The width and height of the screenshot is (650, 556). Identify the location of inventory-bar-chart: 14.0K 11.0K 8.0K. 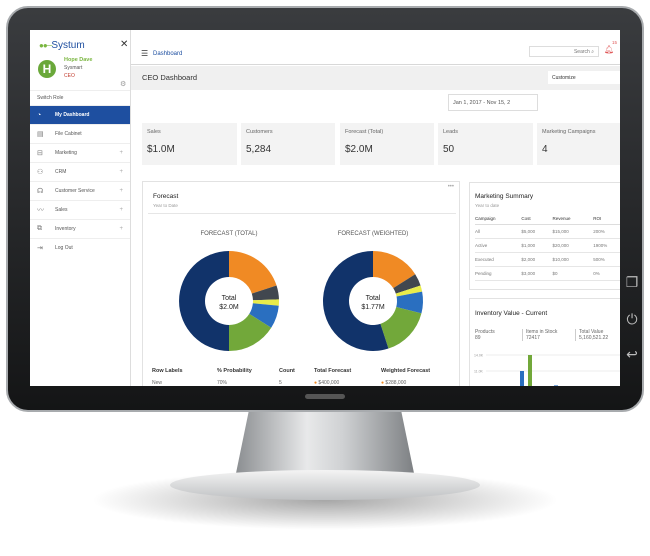
(547, 370).